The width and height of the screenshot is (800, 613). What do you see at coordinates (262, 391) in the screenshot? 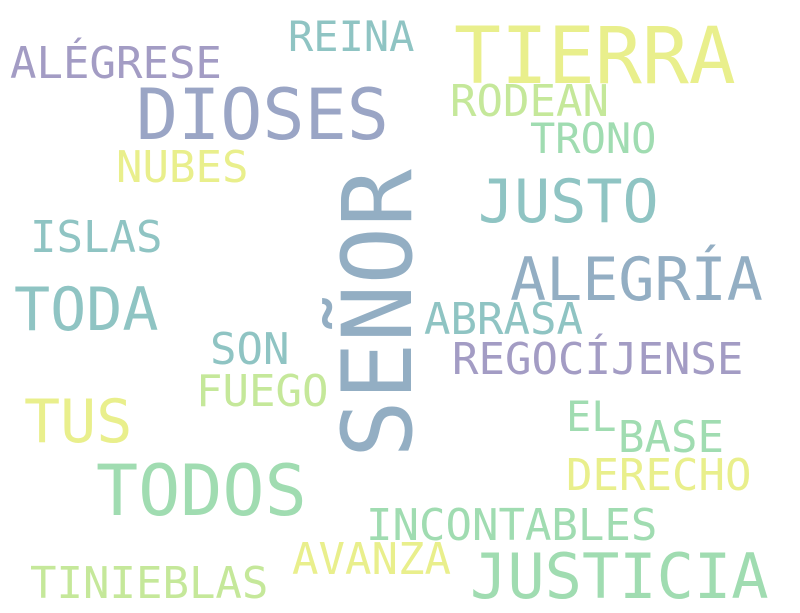
I see `word-fuego: FUEGO` at bounding box center [262, 391].